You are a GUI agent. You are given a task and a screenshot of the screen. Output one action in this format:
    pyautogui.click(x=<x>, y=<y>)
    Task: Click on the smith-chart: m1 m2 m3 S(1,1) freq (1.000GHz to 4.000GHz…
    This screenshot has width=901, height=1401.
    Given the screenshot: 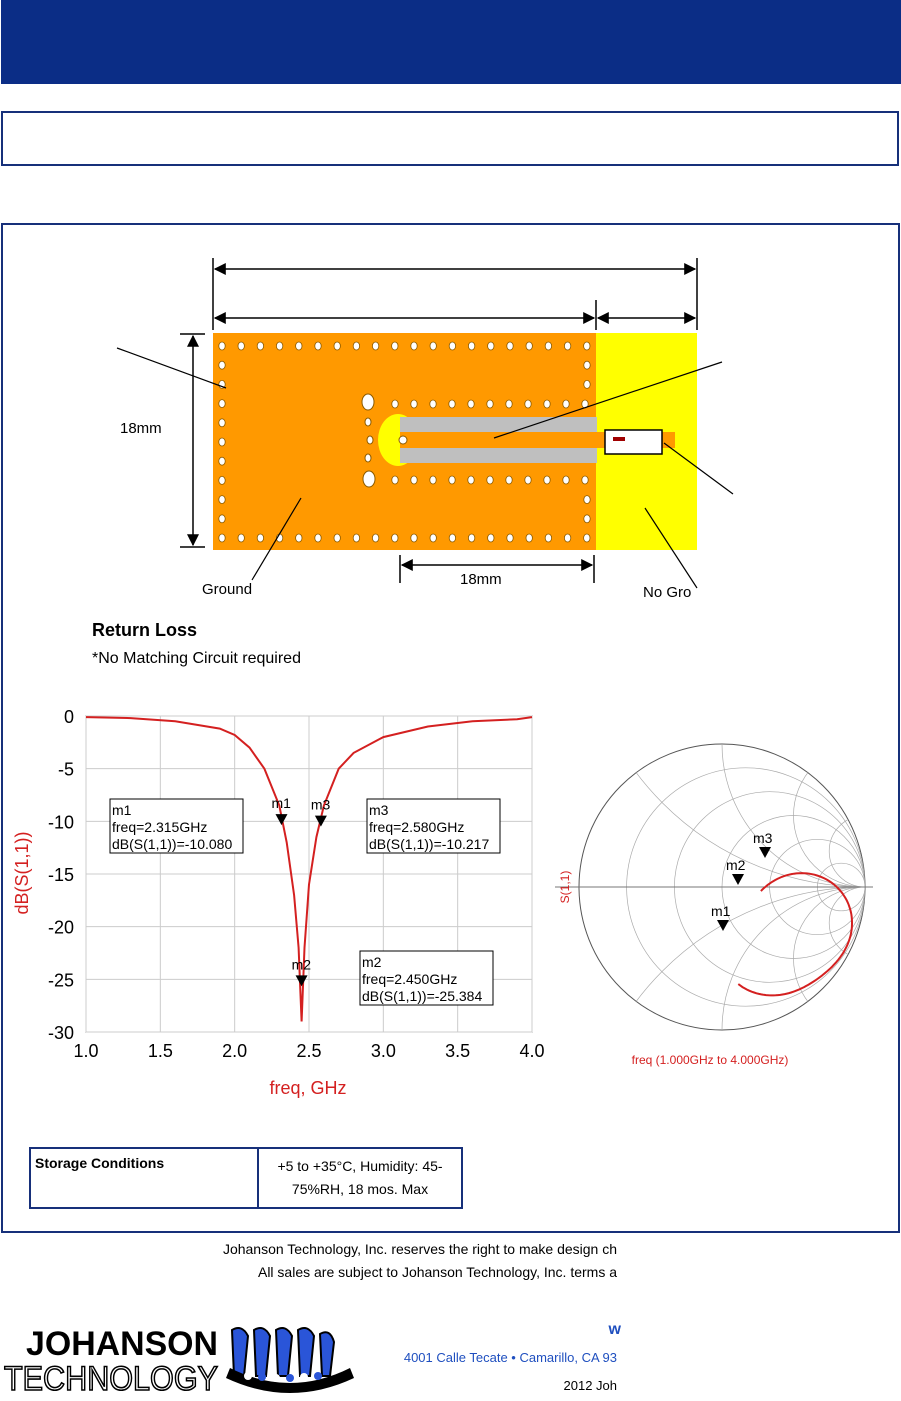 What is the action you would take?
    pyautogui.click(x=714, y=905)
    